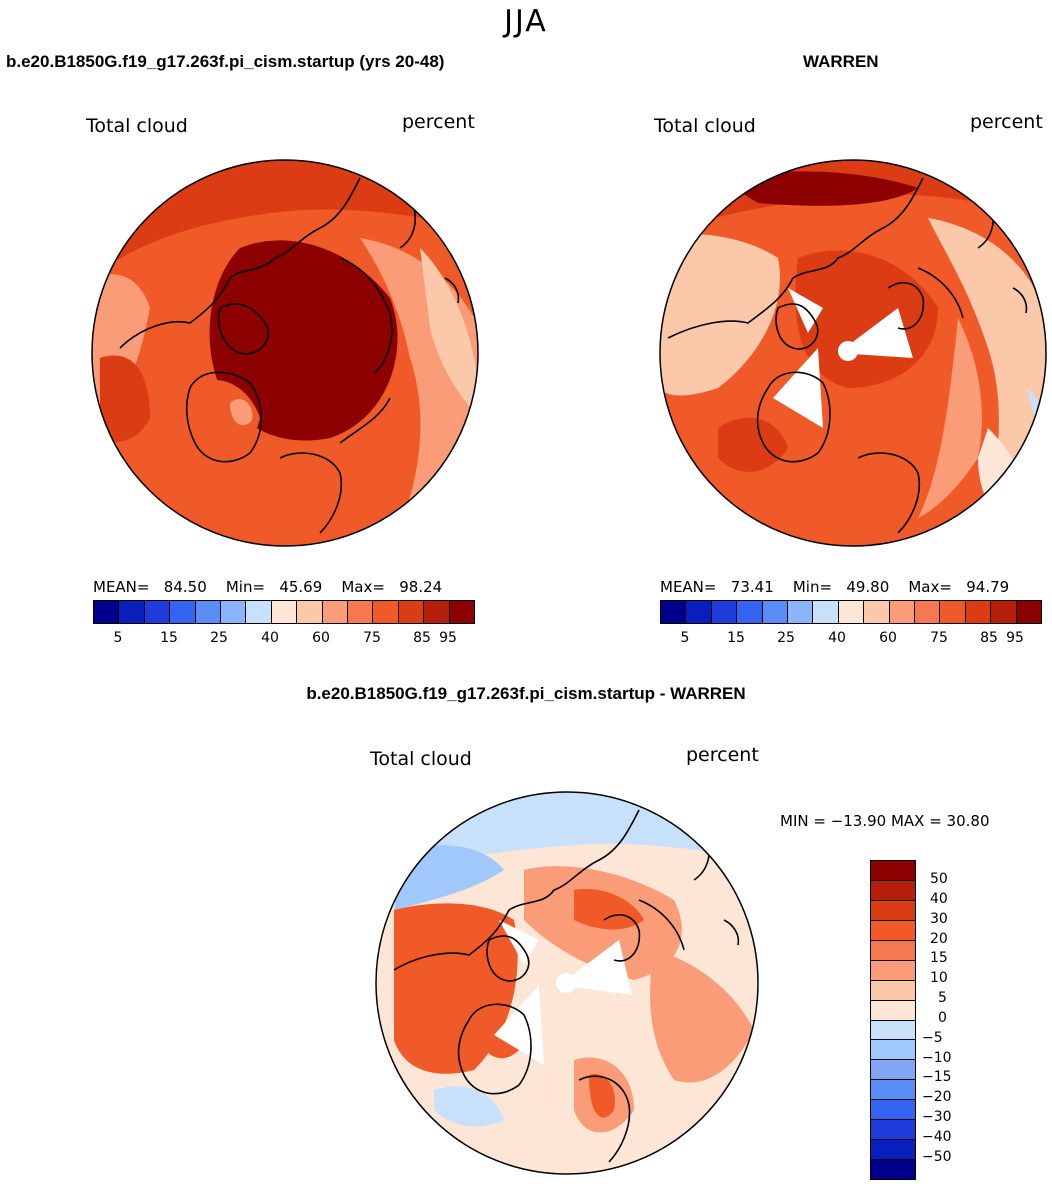  Describe the element at coordinates (930, 587) in the screenshot. I see `panel-2-max-label: Max=` at that location.